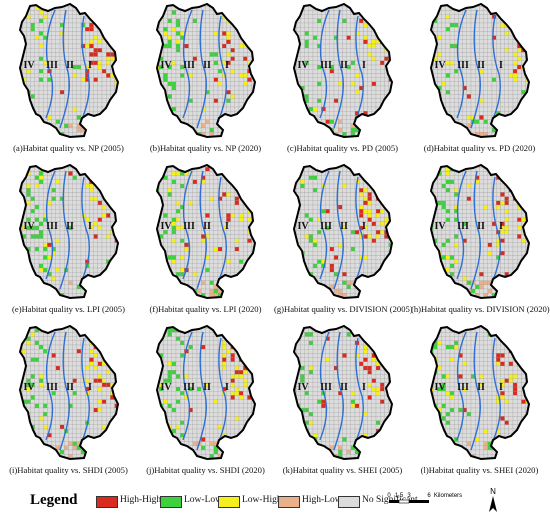  What do you see at coordinates (394, 501) in the screenshot?
I see `scale-segment` at bounding box center [394, 501].